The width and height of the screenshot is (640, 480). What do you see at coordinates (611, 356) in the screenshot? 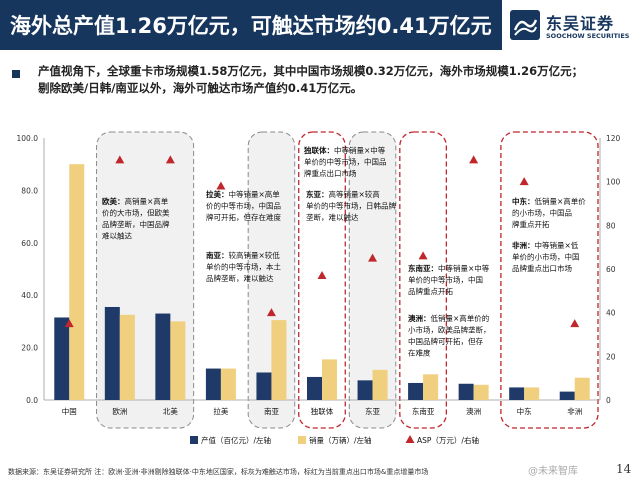
I see `right-tick-label: 20` at bounding box center [611, 356].